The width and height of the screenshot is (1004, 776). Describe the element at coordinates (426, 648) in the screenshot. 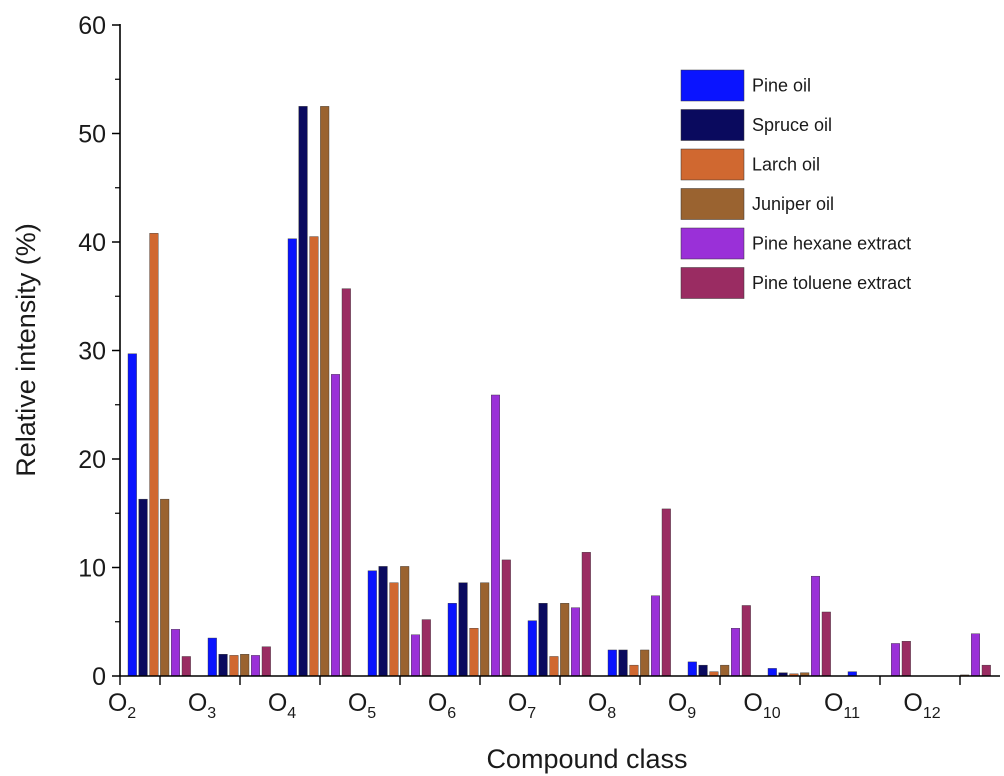

I see `bar-pine-toluene-extract-O5` at that location.